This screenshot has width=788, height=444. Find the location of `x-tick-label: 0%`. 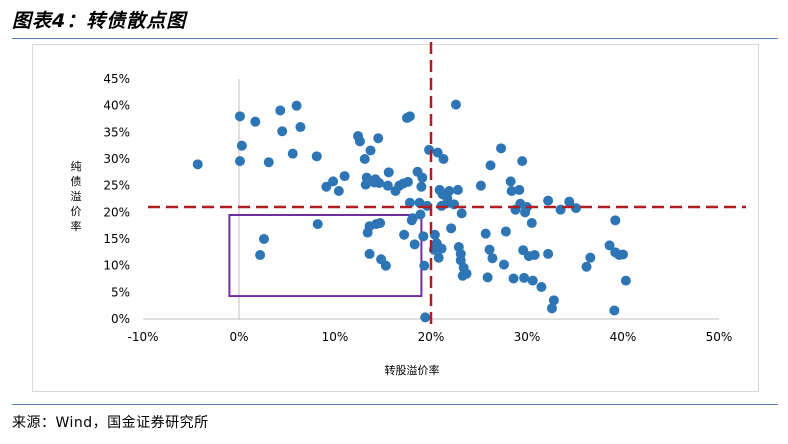

x-tick-label: 0% is located at coordinates (238, 337).